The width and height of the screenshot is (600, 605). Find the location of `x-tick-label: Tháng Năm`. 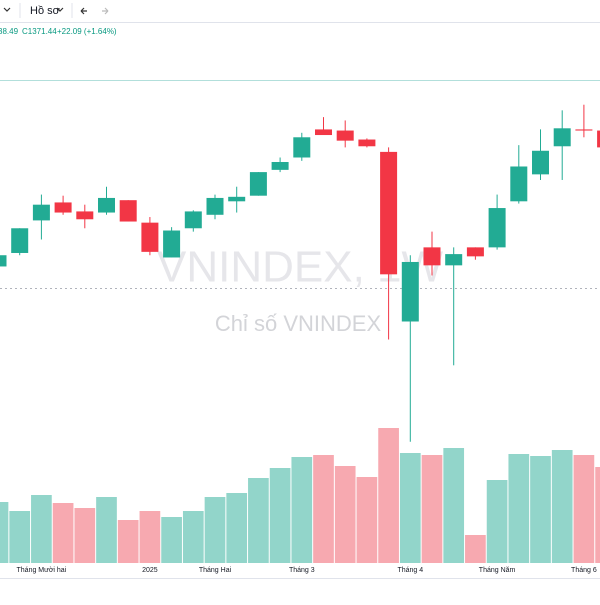

x-tick-label: Tháng Năm is located at coordinates (497, 570).